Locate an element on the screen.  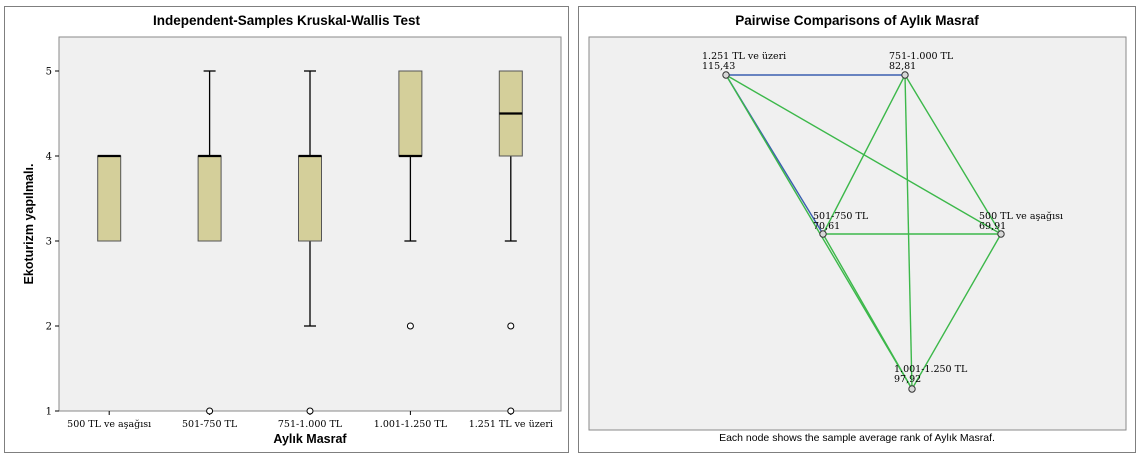
y-tick-label-3: 4 is located at coordinates (49, 157).